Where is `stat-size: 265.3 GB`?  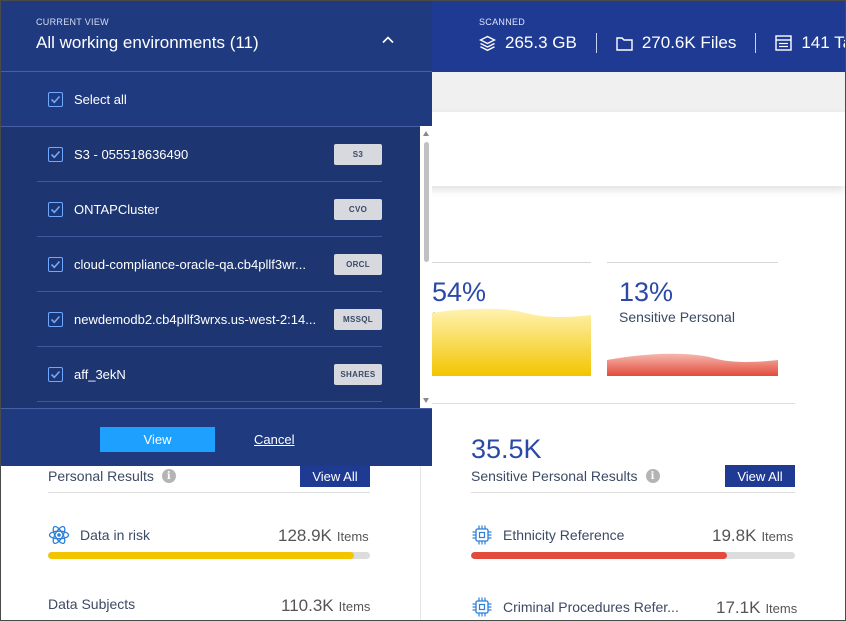 stat-size: 265.3 GB is located at coordinates (528, 43).